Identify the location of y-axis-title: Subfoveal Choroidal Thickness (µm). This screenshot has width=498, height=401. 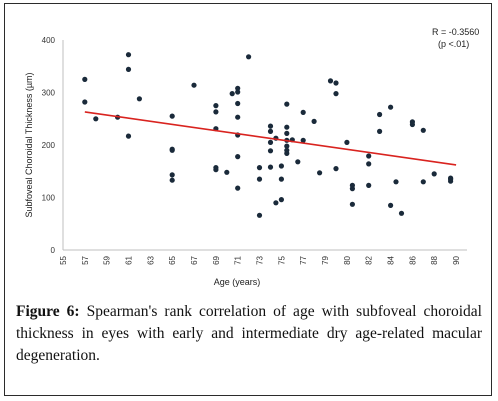
(29, 144).